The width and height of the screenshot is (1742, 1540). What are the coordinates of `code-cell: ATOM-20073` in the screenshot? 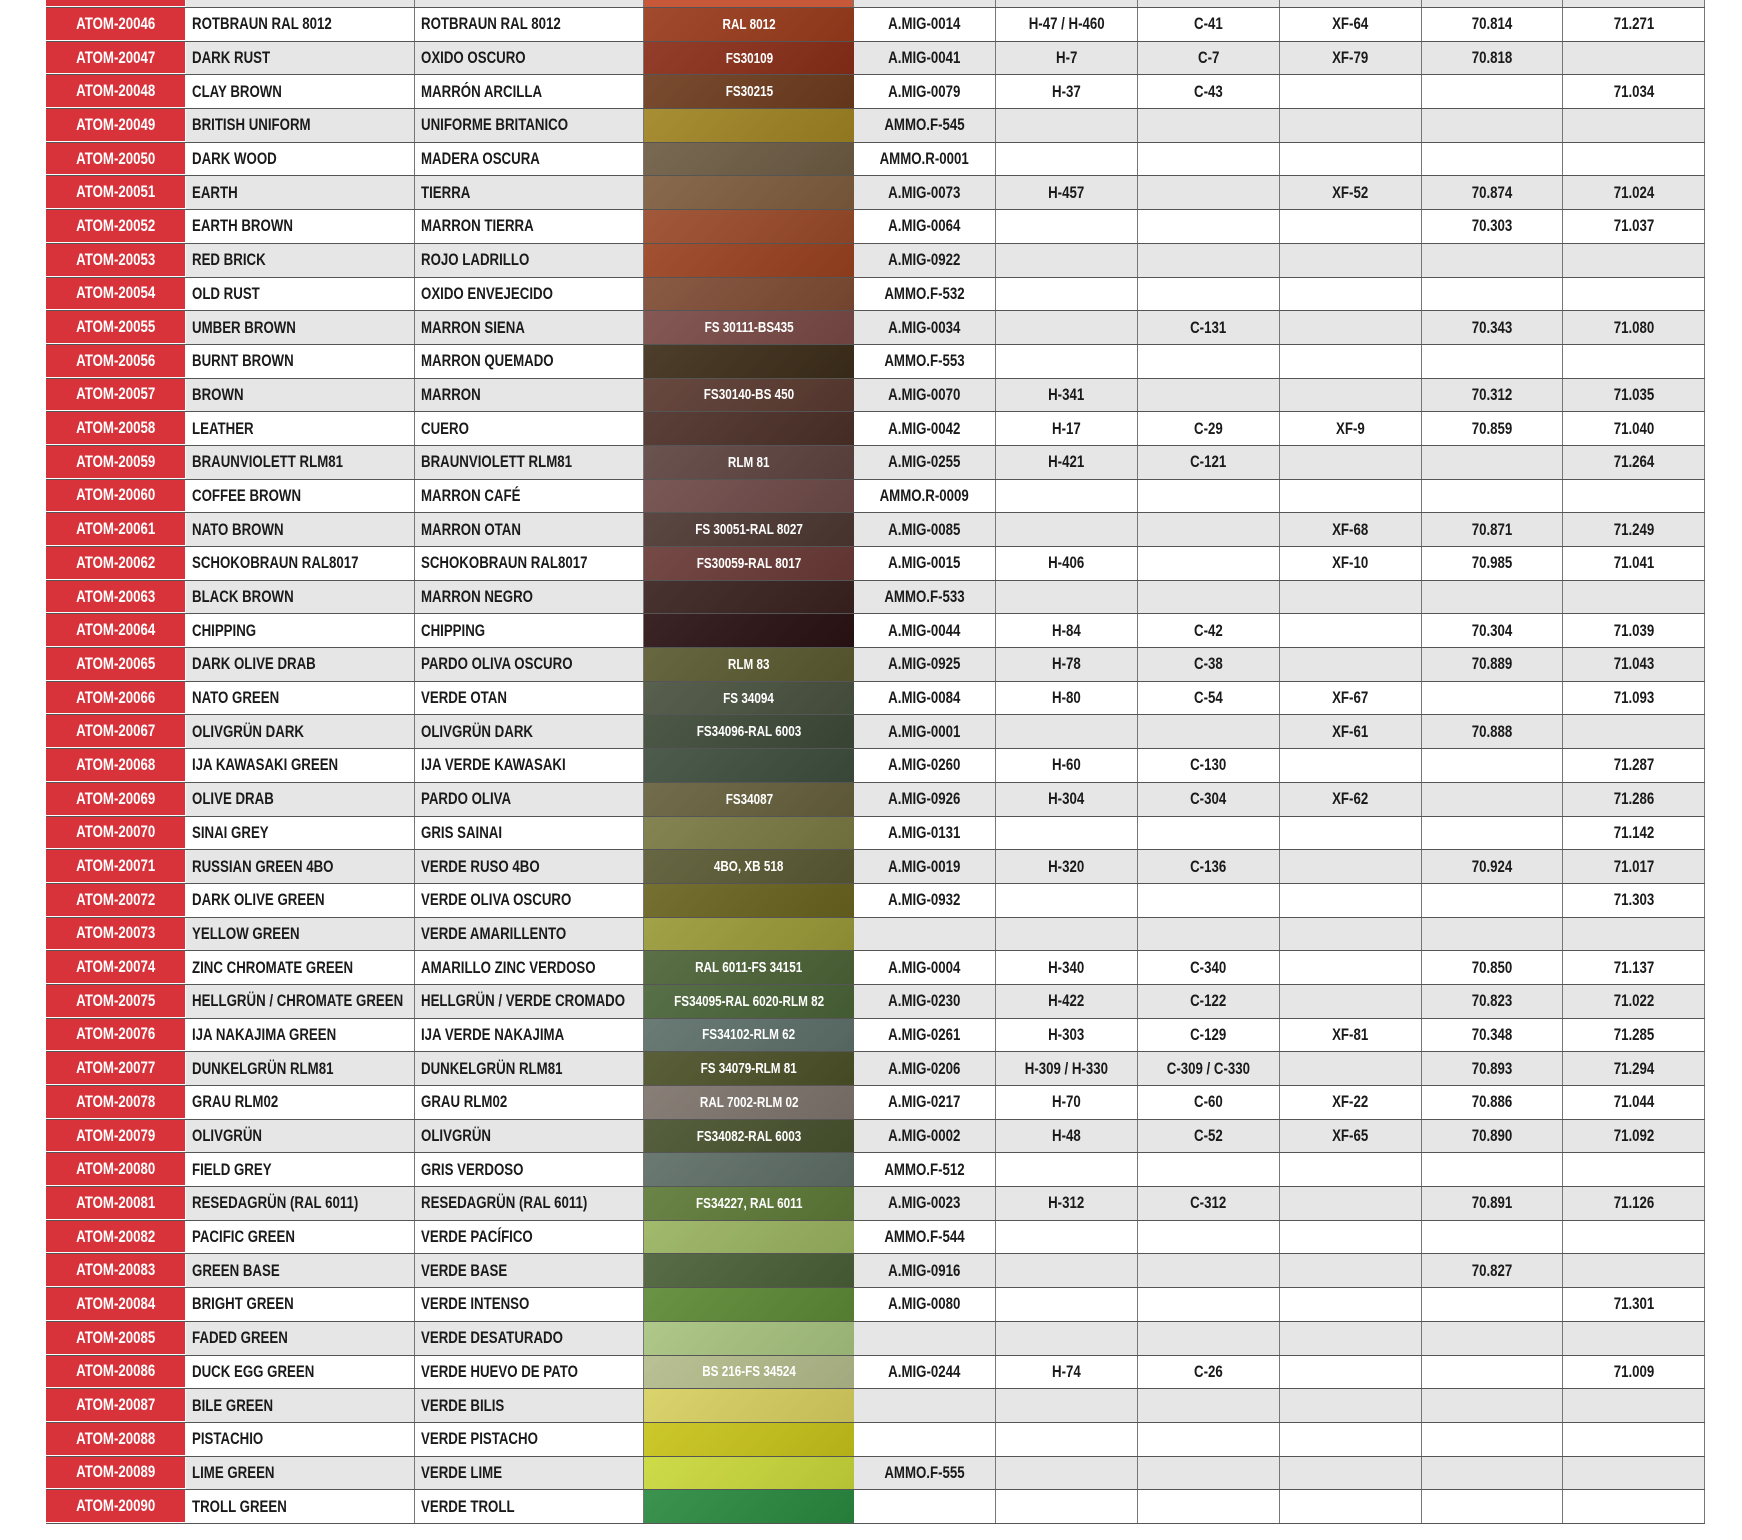 It's located at (116, 934).